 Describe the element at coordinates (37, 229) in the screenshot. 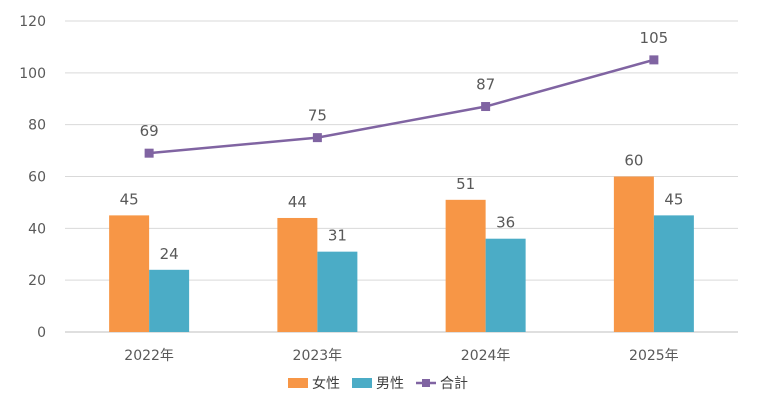

I see `y-tick-label: 40` at that location.